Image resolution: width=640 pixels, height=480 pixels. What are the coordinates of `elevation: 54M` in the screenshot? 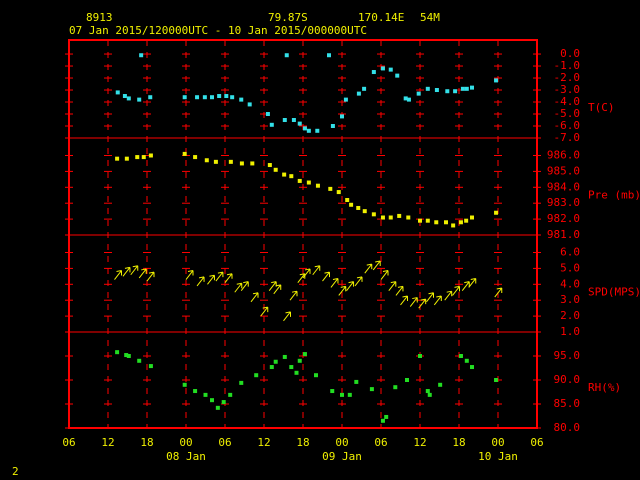 It's located at (430, 17).